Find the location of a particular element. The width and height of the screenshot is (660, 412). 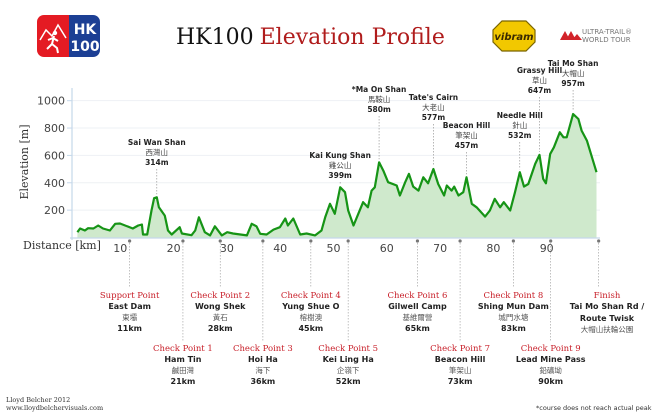

y-tick-label: 800 is located at coordinates (54, 128).